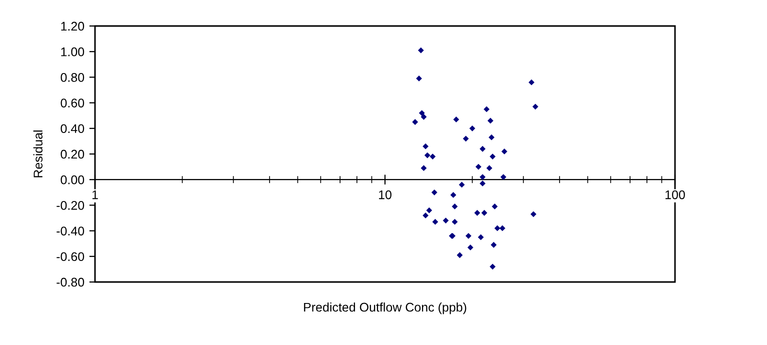 This screenshot has width=767, height=345. I want to click on y-axis-title: Residual, so click(38, 154).